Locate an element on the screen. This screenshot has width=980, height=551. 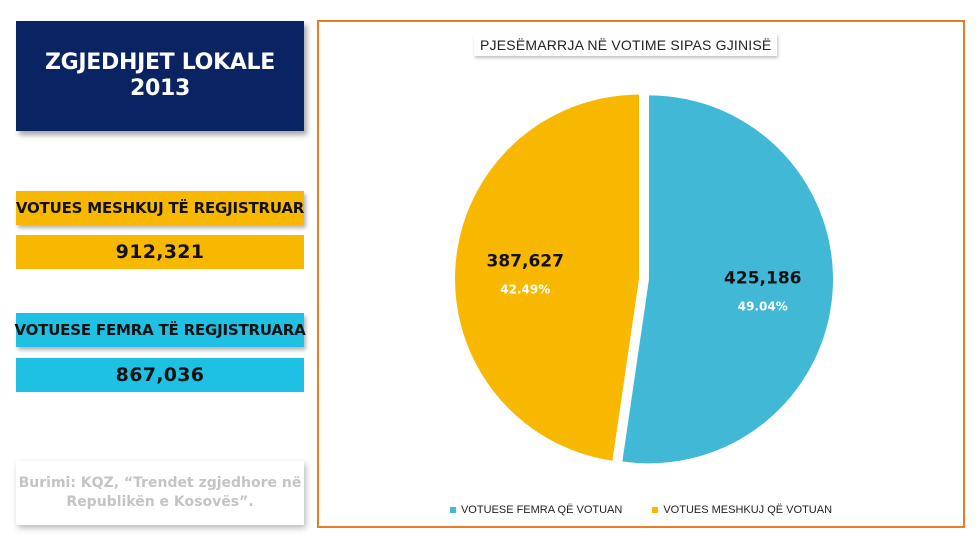
female-registered-label-box: VOTUESE FEMRA TË REGJISTRUARA is located at coordinates (160, 330).